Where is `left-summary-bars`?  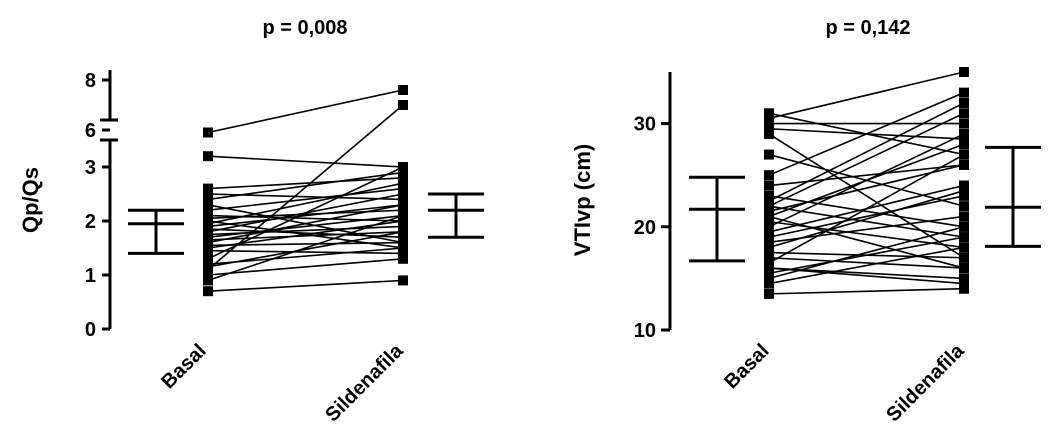 left-summary-bars is located at coordinates (306, 223).